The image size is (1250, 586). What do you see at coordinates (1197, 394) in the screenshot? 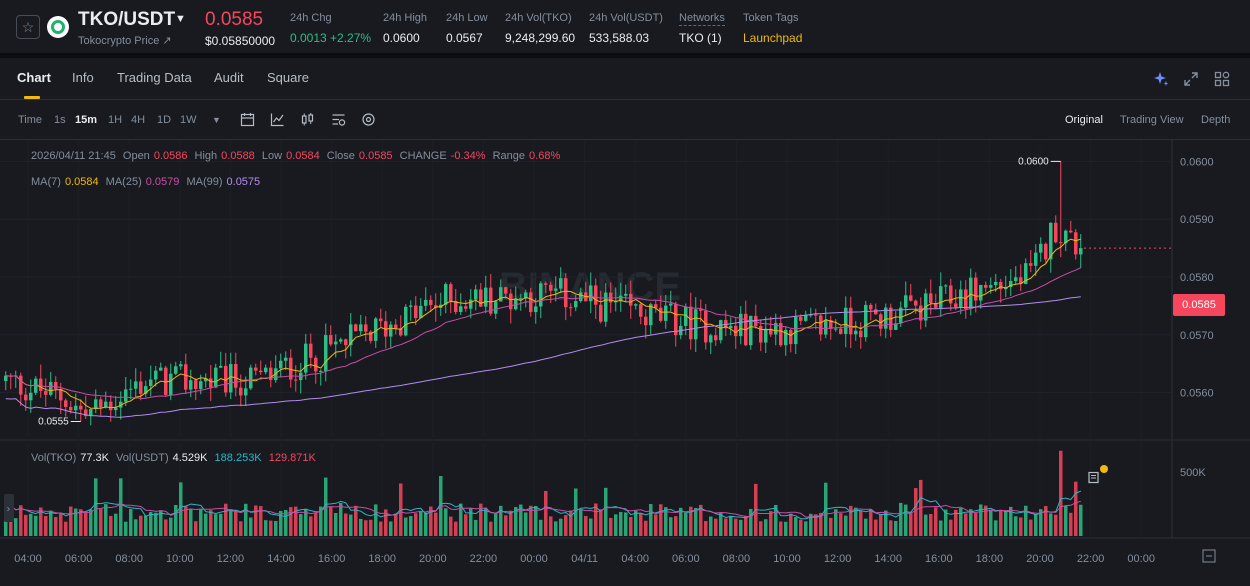
I see `price-tick-label: 0.0560` at bounding box center [1197, 394].